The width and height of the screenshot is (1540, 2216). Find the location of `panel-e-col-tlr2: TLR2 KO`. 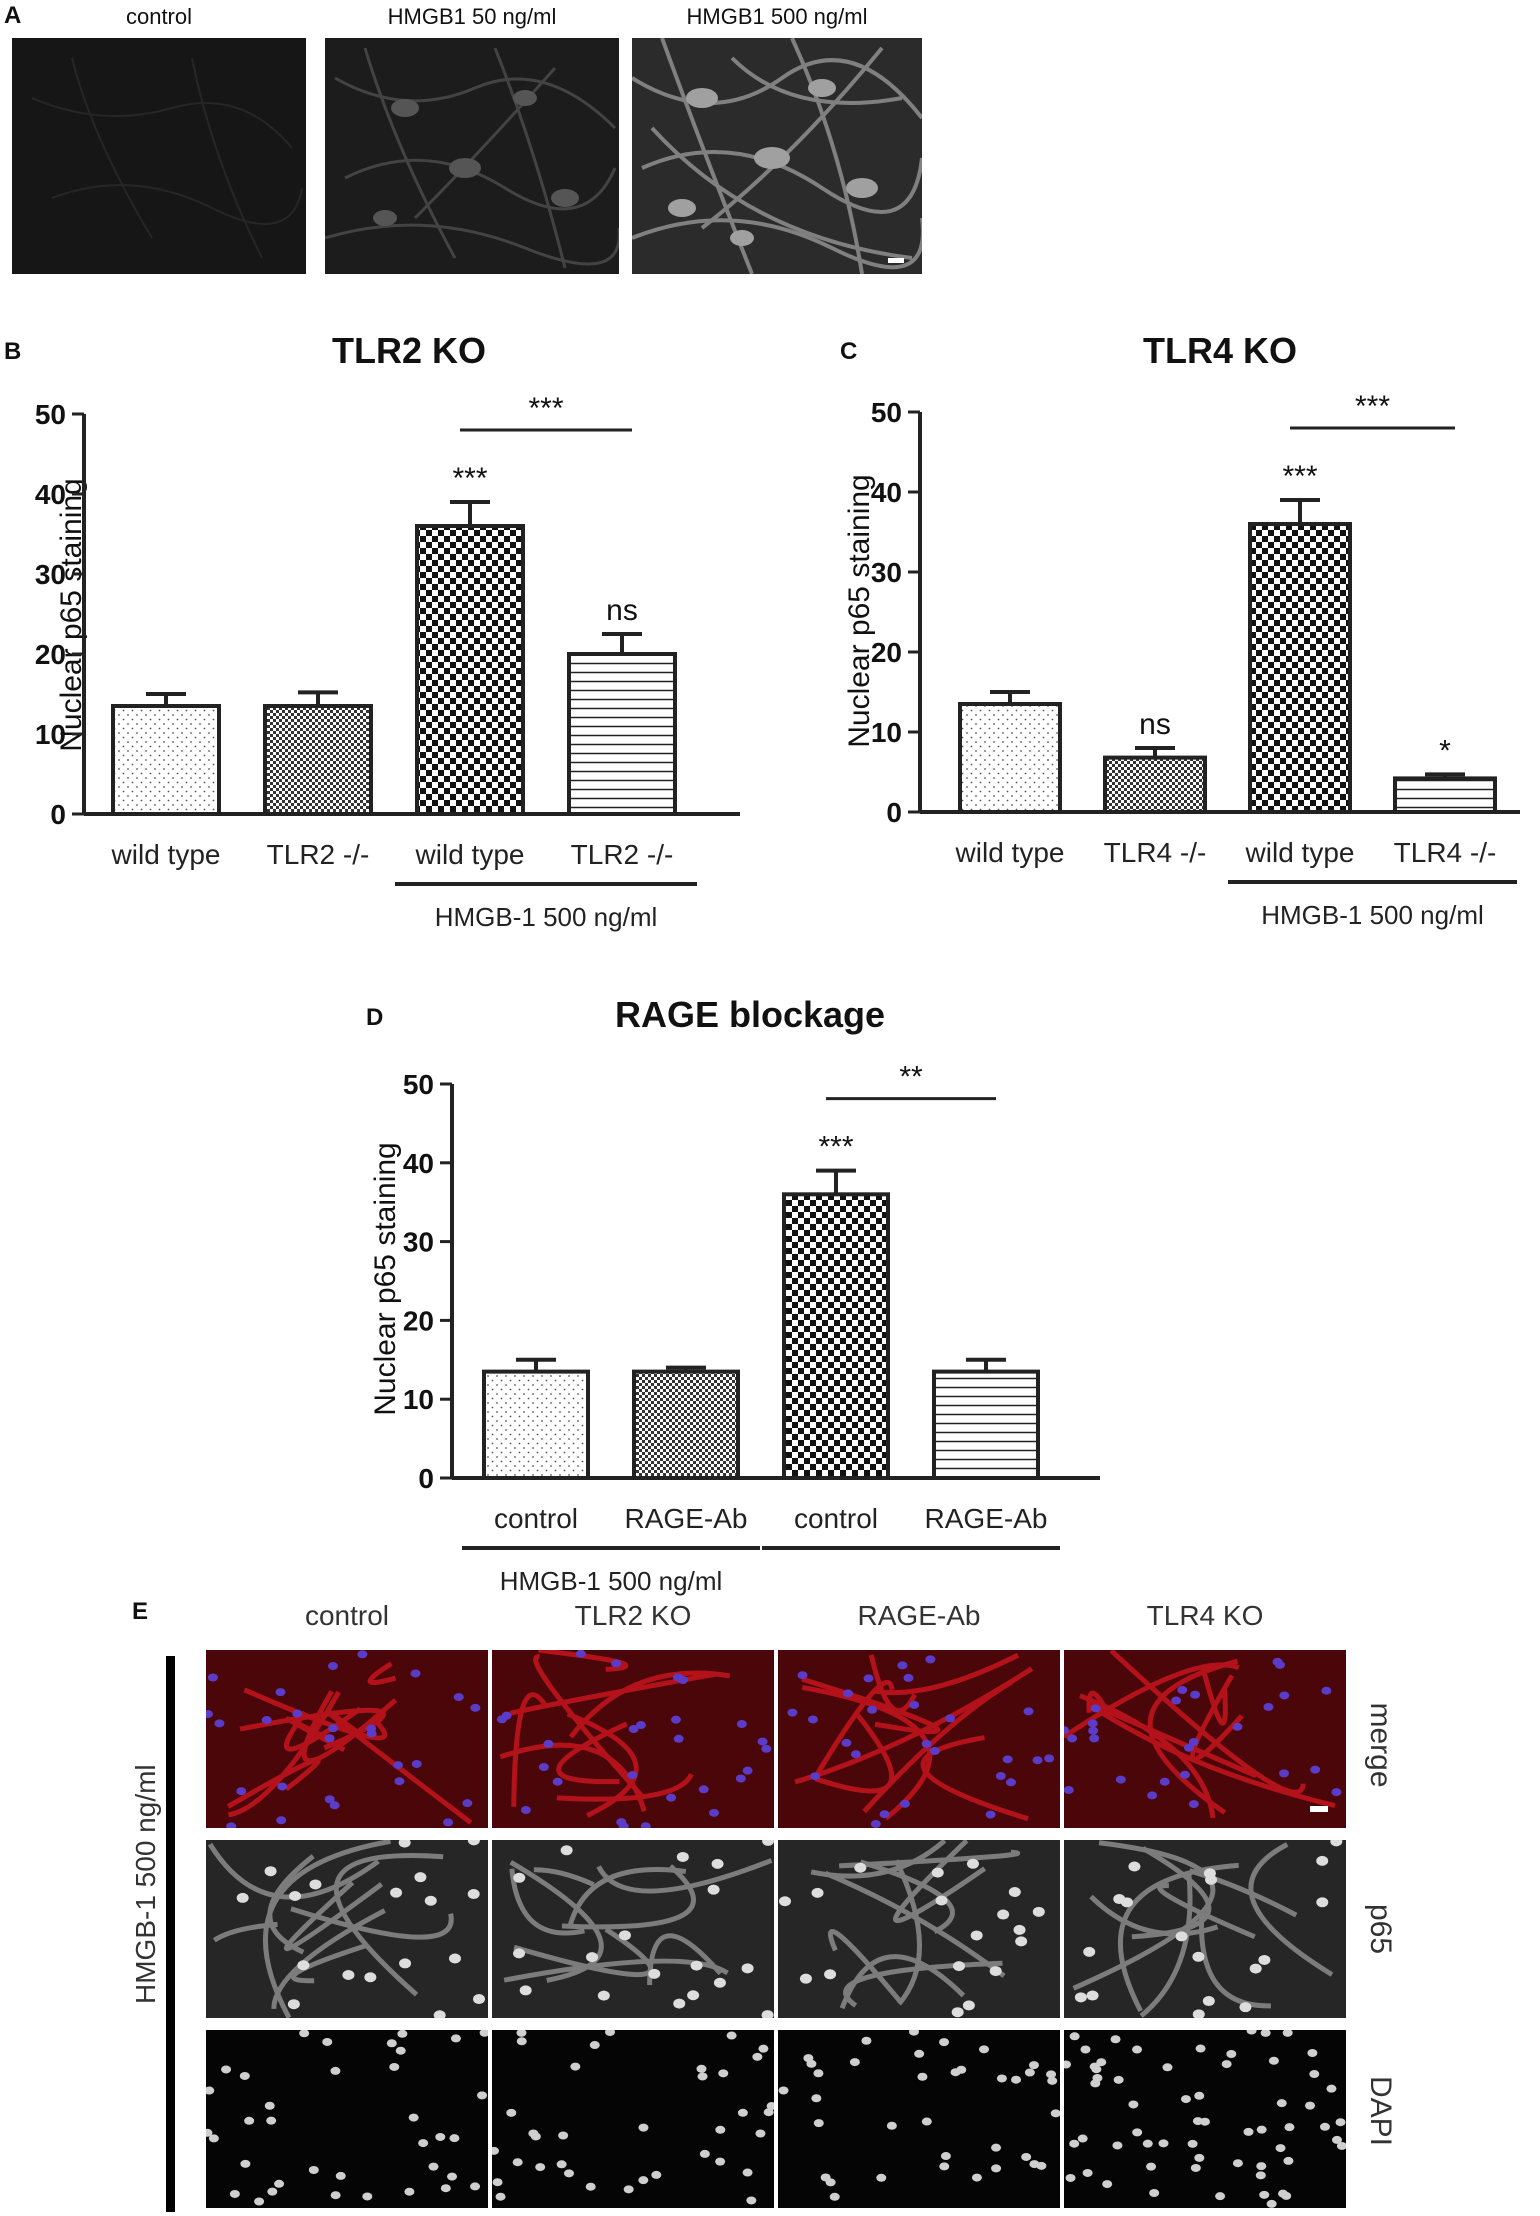

panel-e-col-tlr2: TLR2 KO is located at coordinates (633, 1615).